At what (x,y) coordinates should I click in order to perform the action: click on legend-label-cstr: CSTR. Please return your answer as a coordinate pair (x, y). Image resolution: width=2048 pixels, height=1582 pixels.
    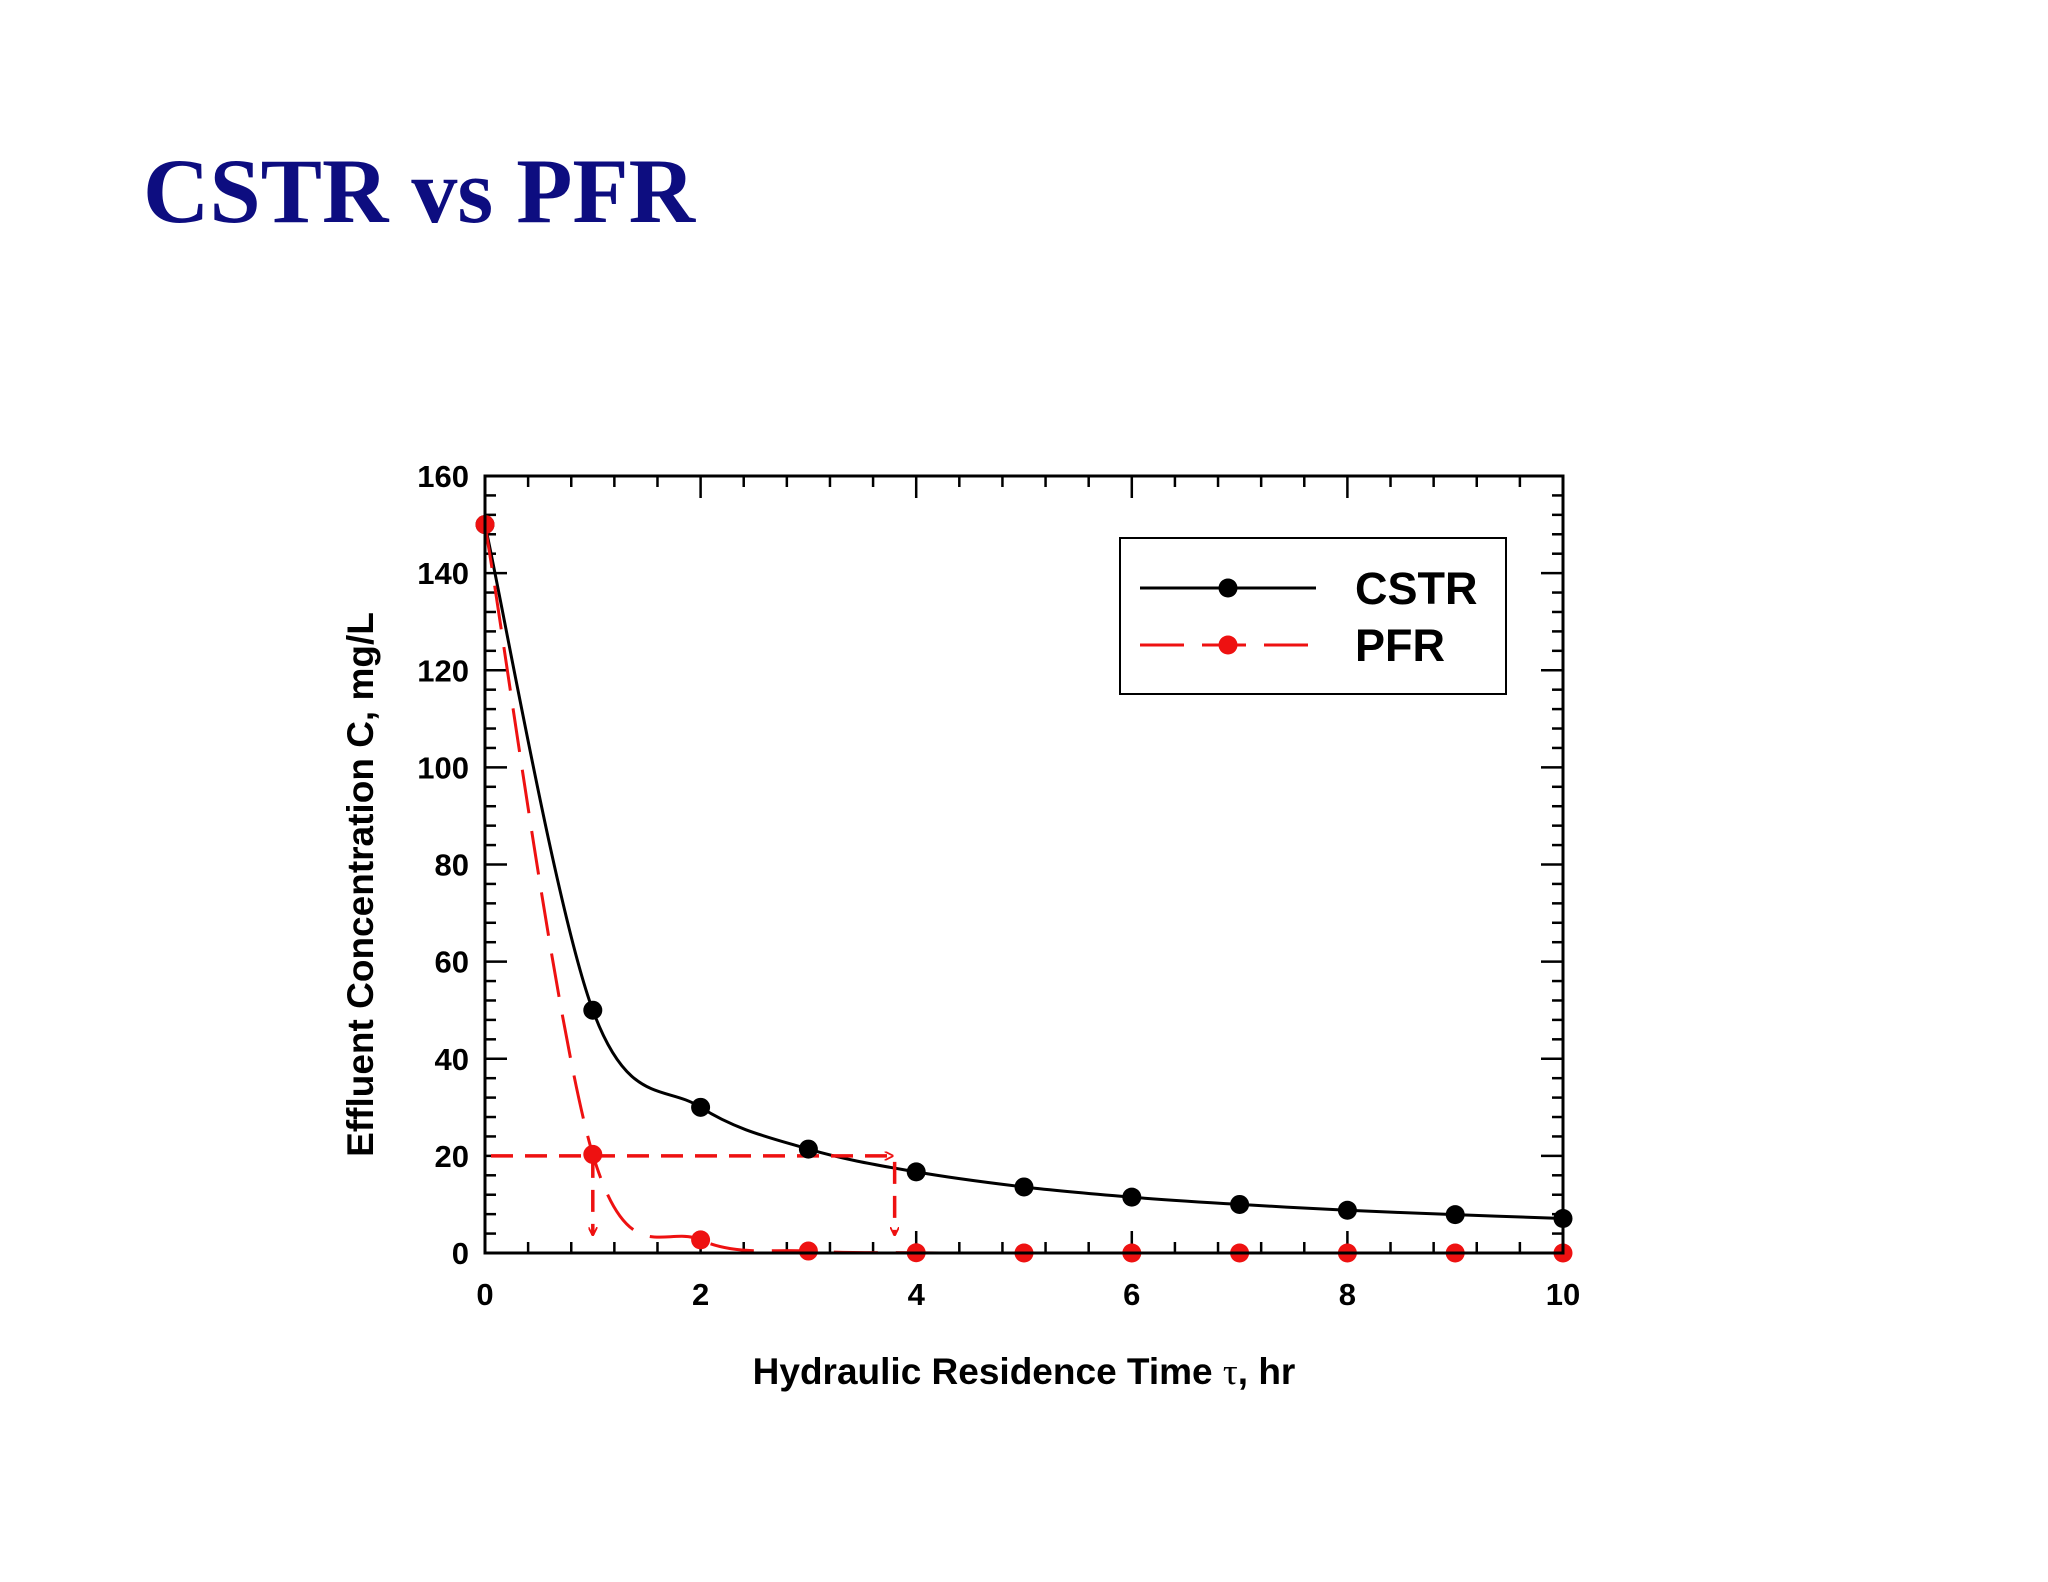
    Looking at the image, I should click on (1416, 588).